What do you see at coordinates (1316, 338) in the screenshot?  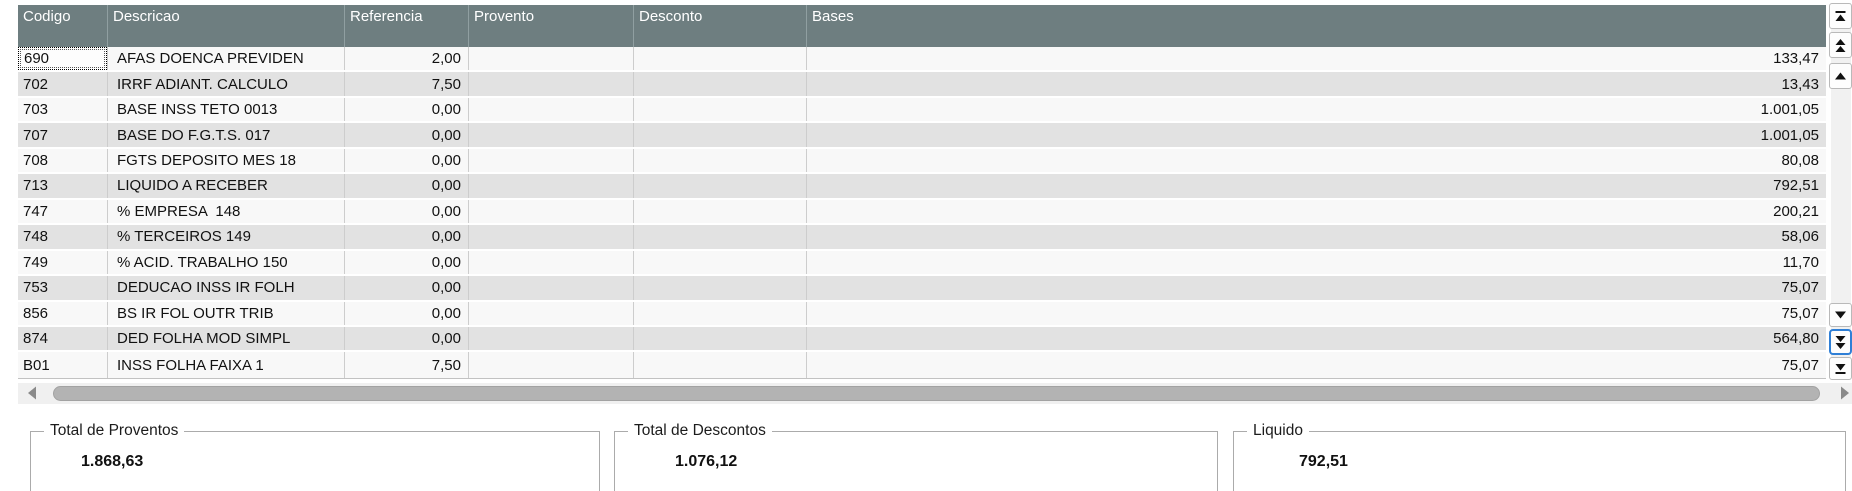 I see `cell-bases: 564,80` at bounding box center [1316, 338].